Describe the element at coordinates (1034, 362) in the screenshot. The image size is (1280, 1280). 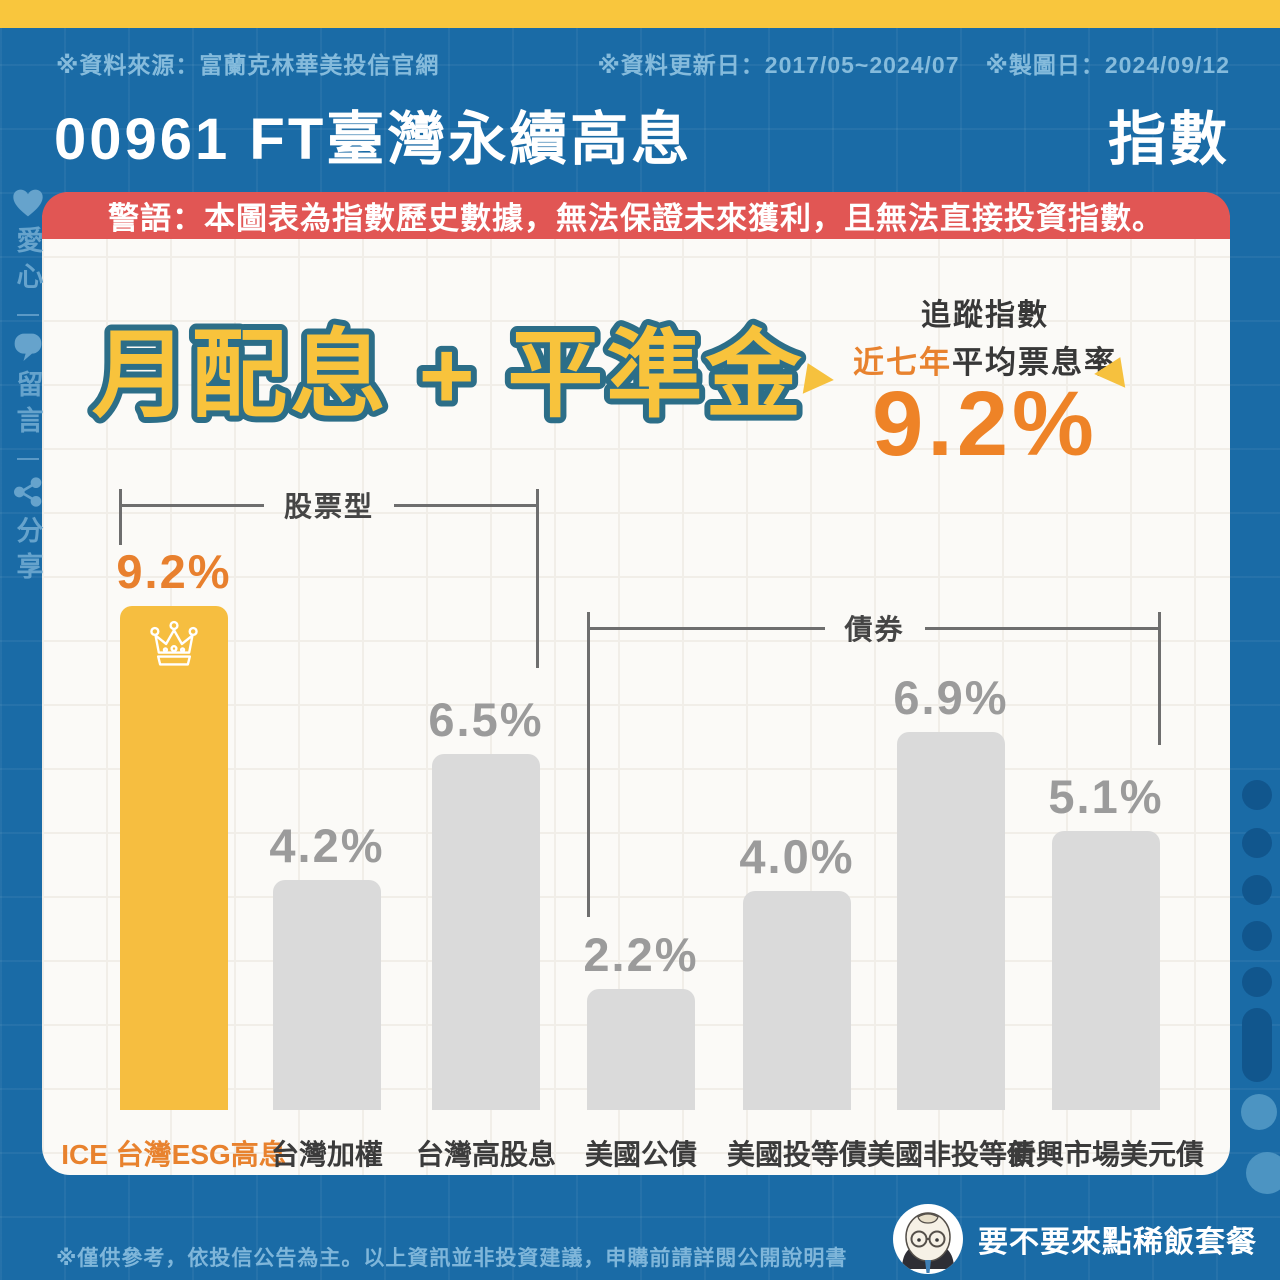
I see `stat-metric-label: 平均票息率` at that location.